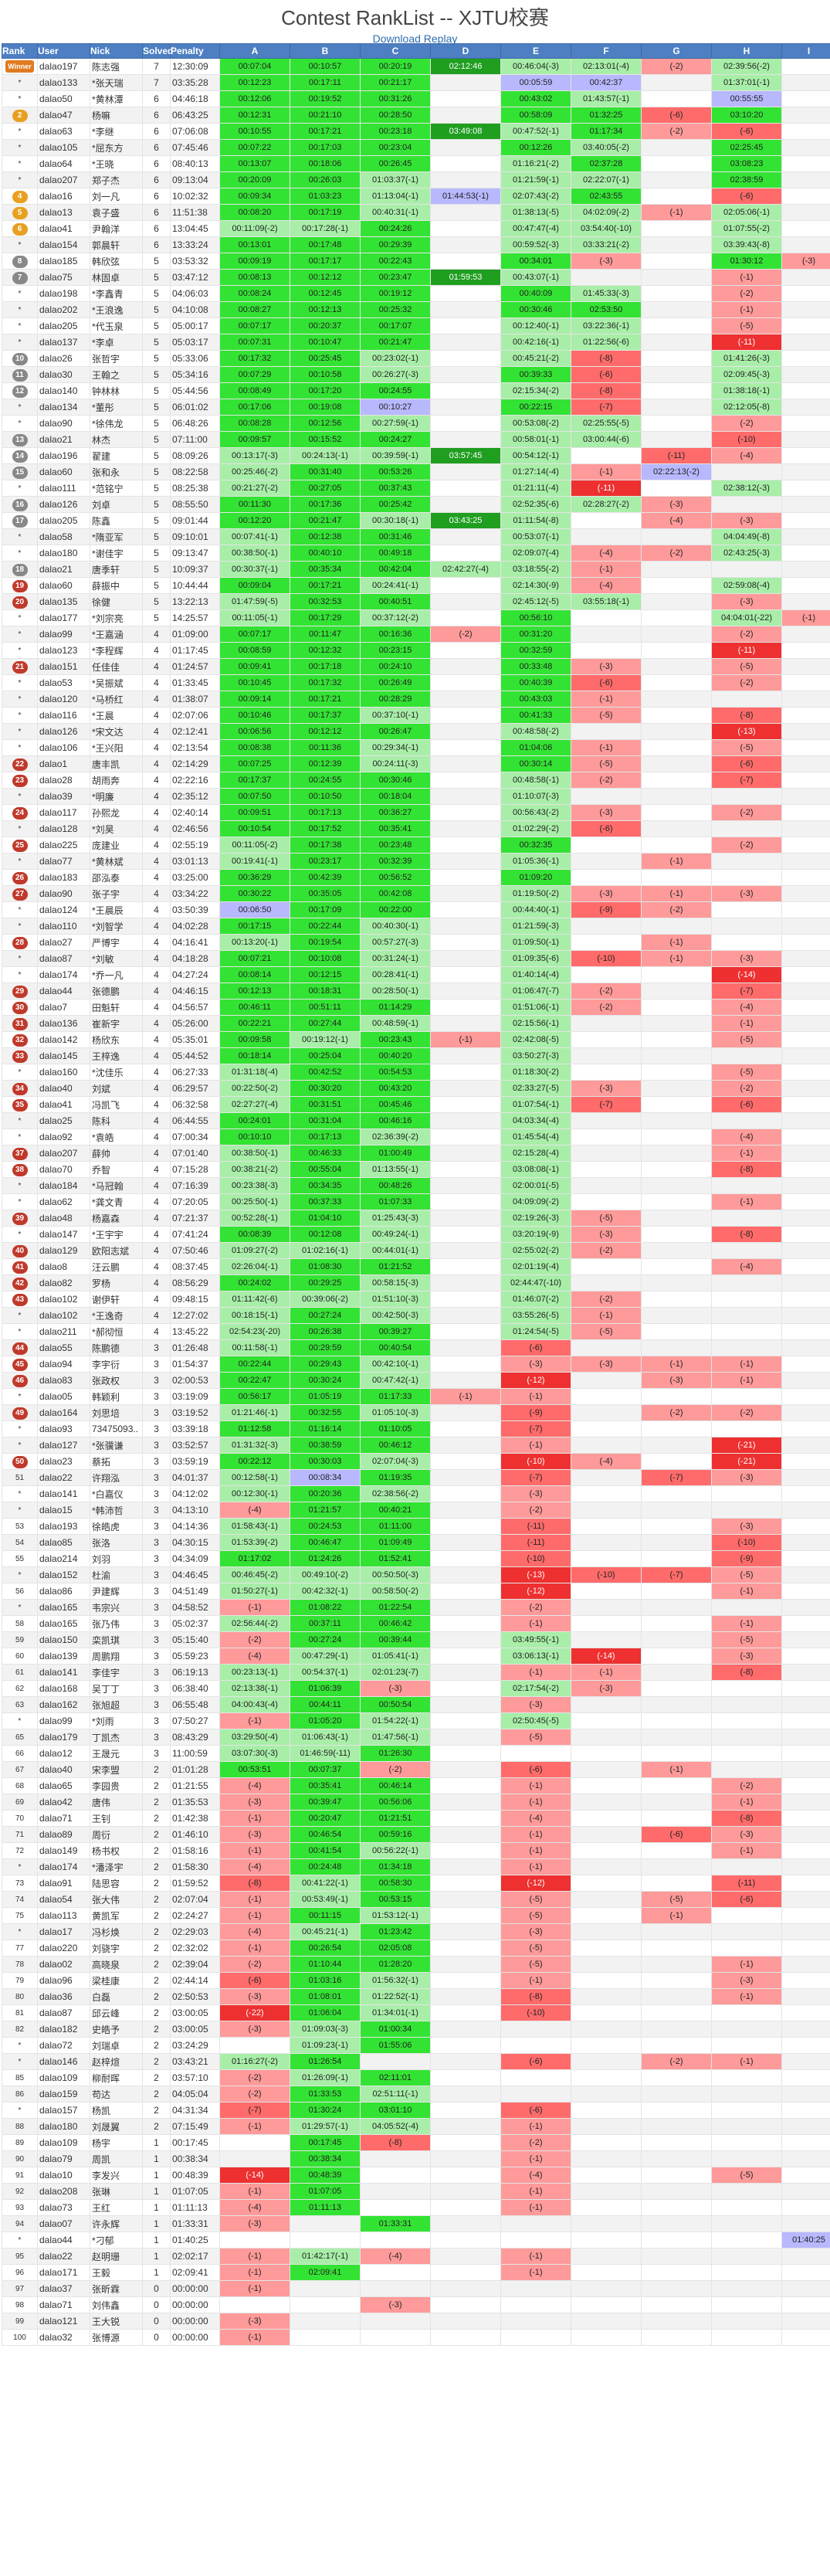  I want to click on problem-cell: 03:54:40(-10), so click(606, 229).